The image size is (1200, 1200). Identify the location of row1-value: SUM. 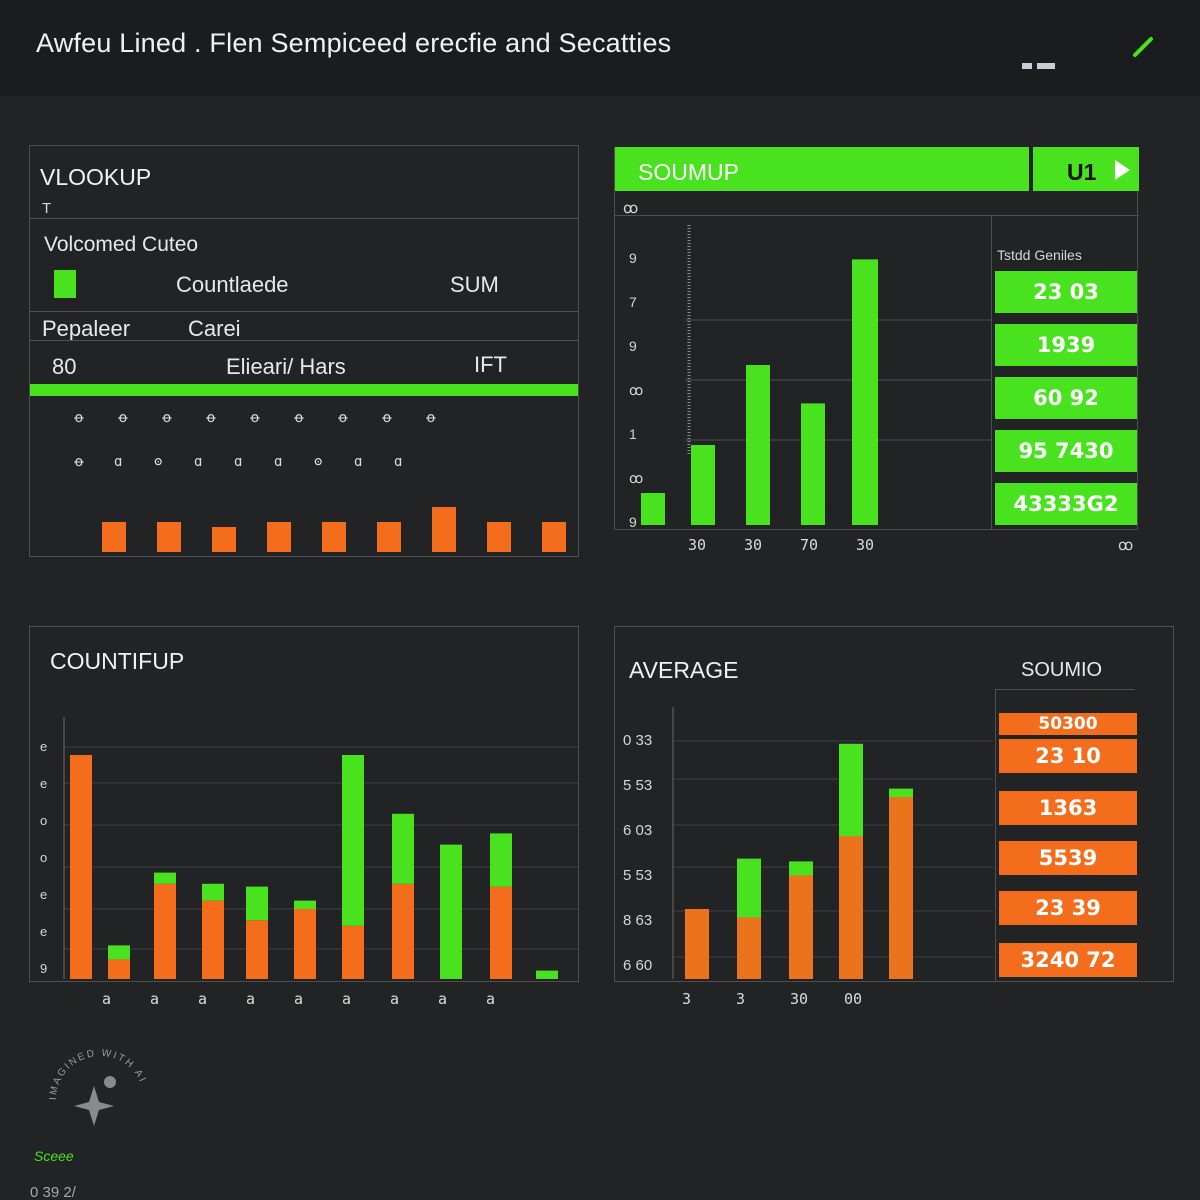
(474, 284).